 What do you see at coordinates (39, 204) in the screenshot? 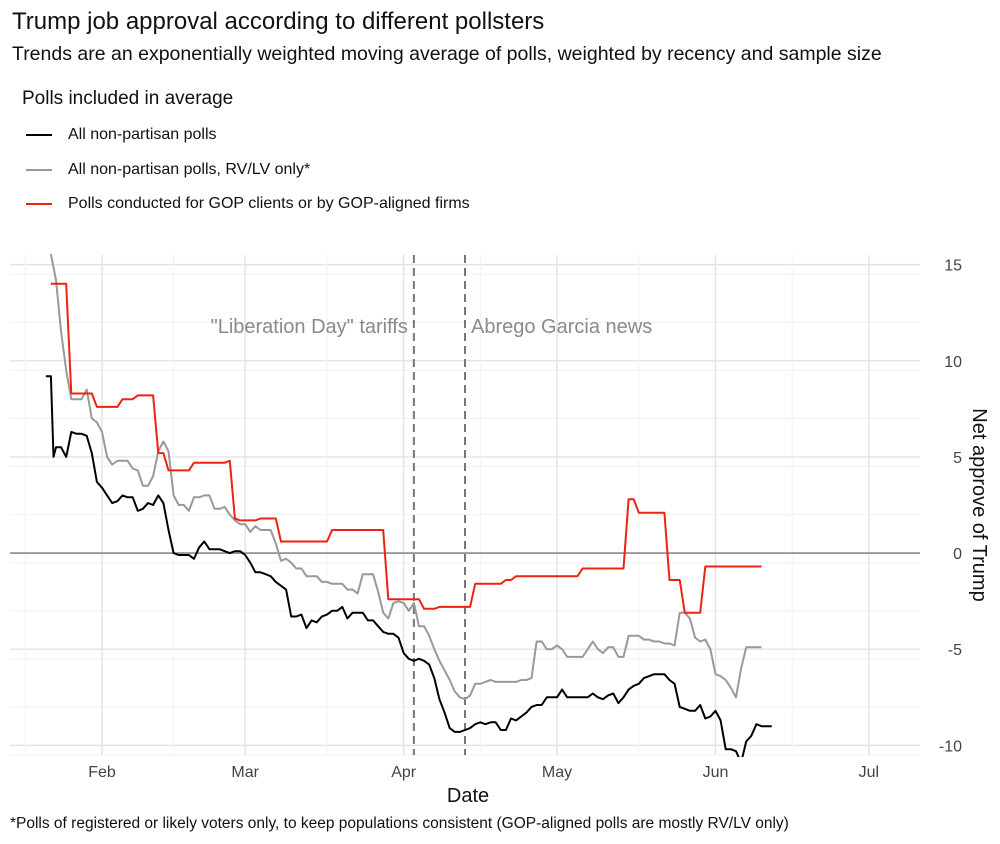
I see `legend-swatch-gop` at bounding box center [39, 204].